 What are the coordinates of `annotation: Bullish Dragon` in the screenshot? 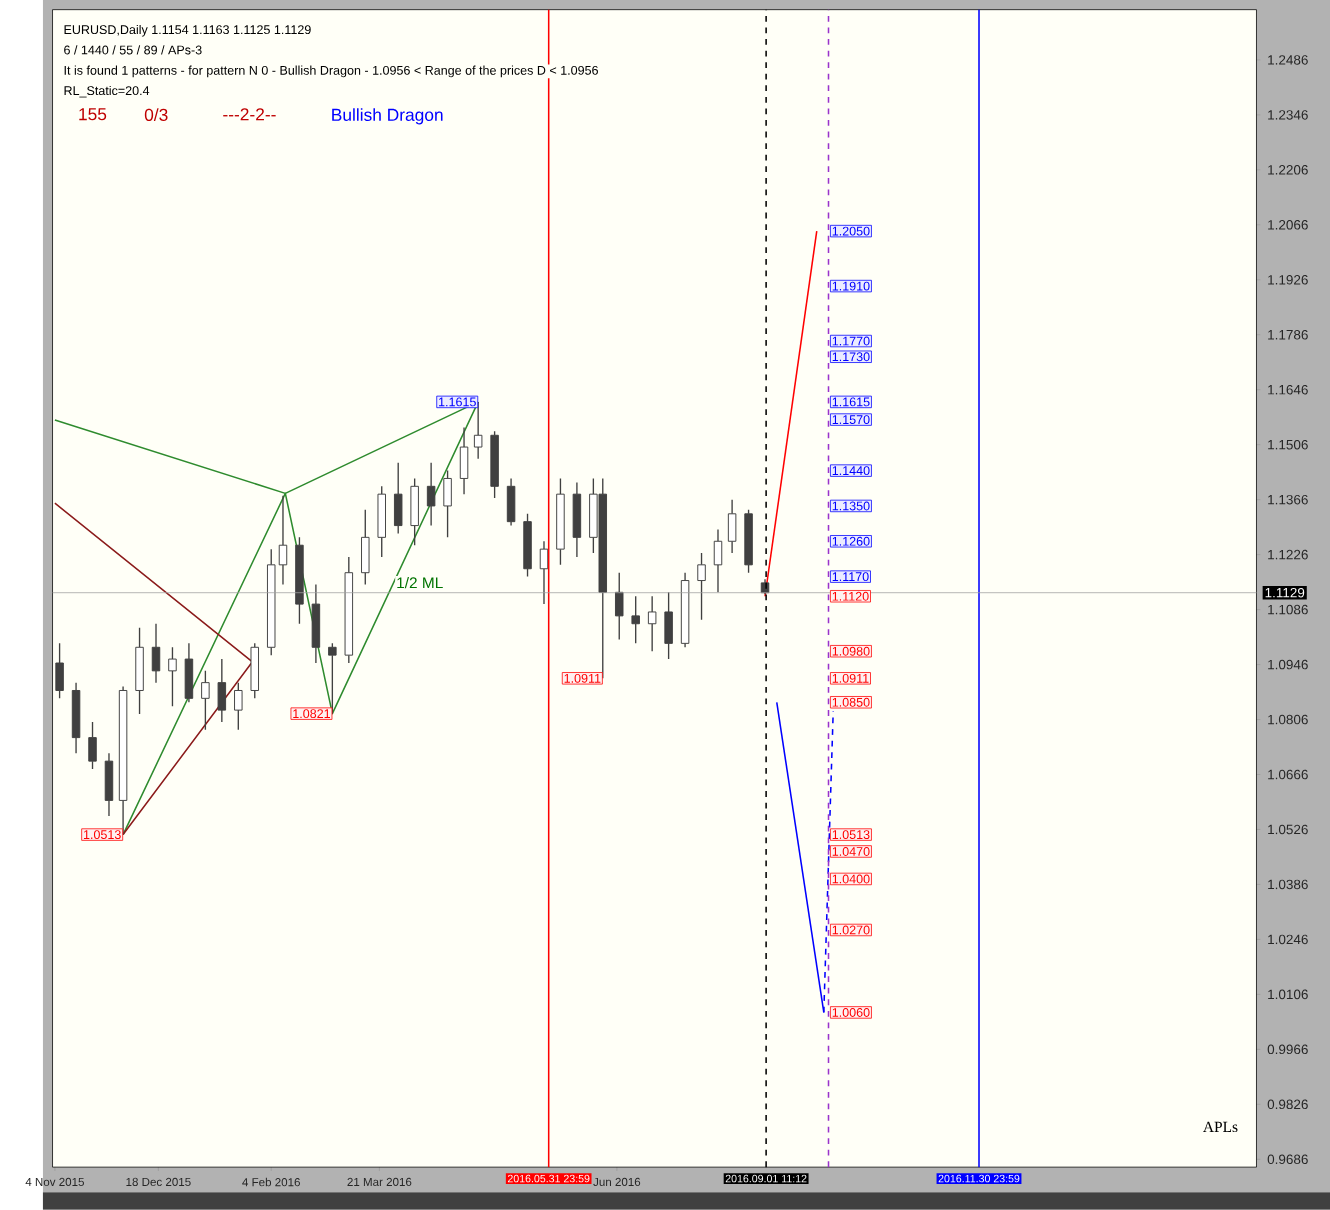 It's located at (387, 116).